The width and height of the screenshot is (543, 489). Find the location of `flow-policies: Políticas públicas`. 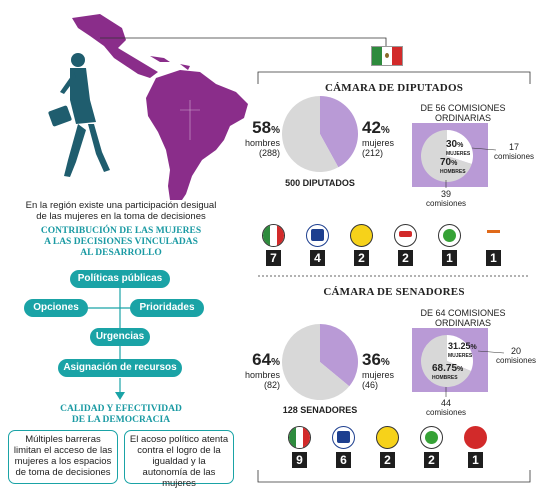

flow-policies: Políticas públicas is located at coordinates (120, 279).